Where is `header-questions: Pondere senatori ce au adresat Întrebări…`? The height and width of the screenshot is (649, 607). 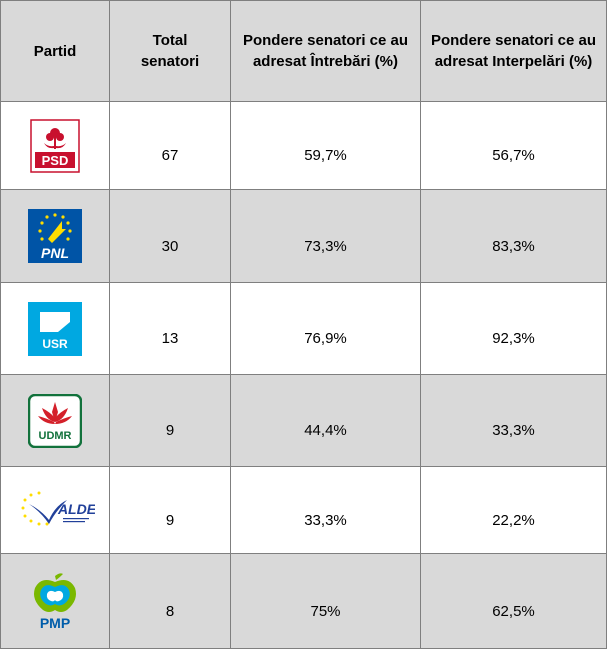
header-questions: Pondere senatori ce au adresat Întrebări… is located at coordinates (325, 51).